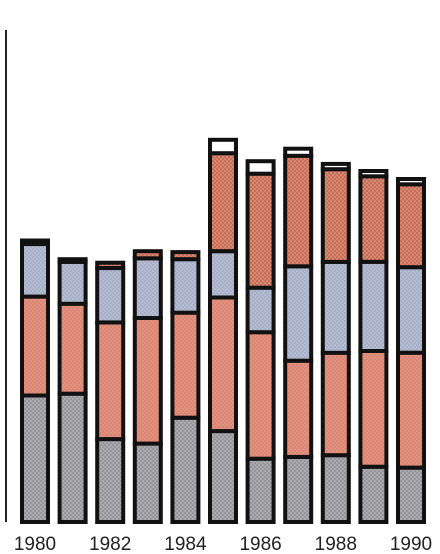 This screenshot has height=554, width=440. What do you see at coordinates (185, 544) in the screenshot?
I see `x-tick-label: 1984` at bounding box center [185, 544].